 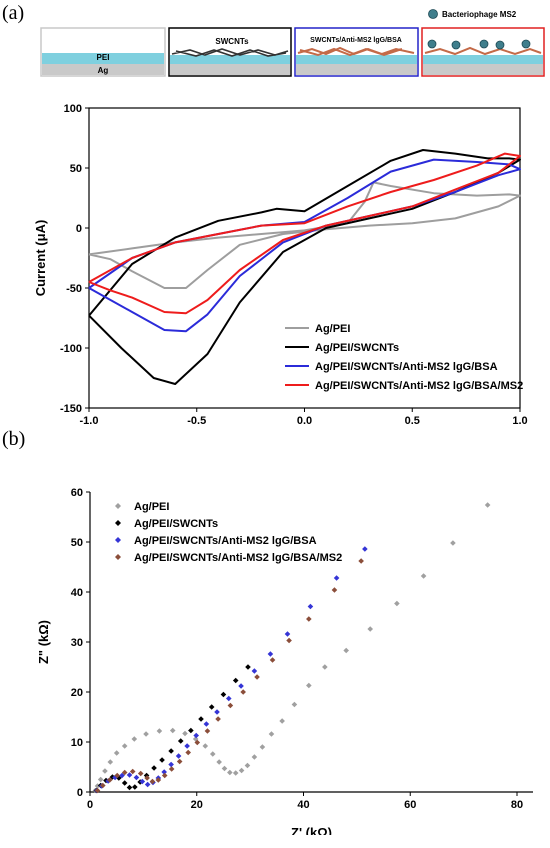 What do you see at coordinates (197, 805) in the screenshot?
I see `x-tick-label: 20` at bounding box center [197, 805].